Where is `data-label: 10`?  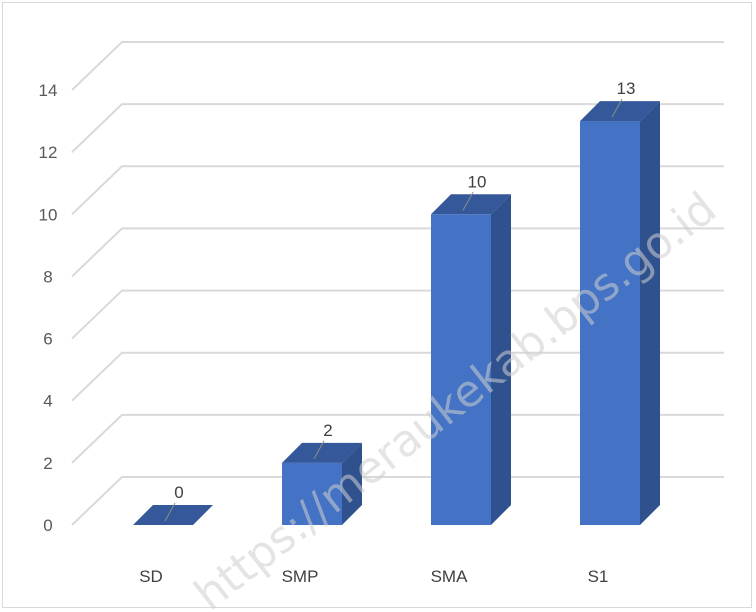
data-label: 10 is located at coordinates (477, 181).